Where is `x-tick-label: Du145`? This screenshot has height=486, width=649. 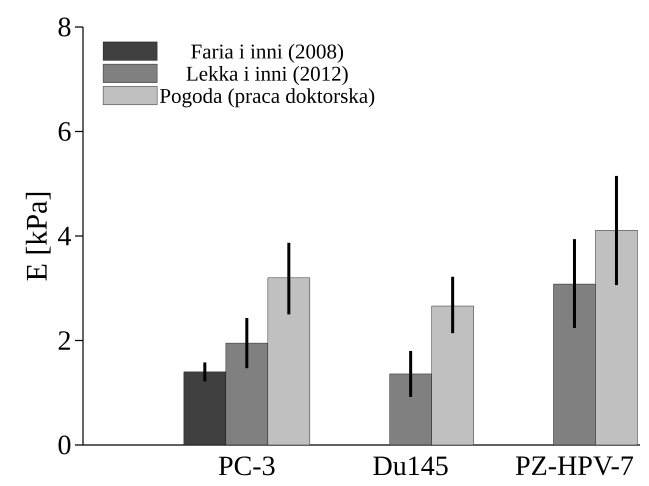 x-tick-label: Du145 is located at coordinates (410, 466).